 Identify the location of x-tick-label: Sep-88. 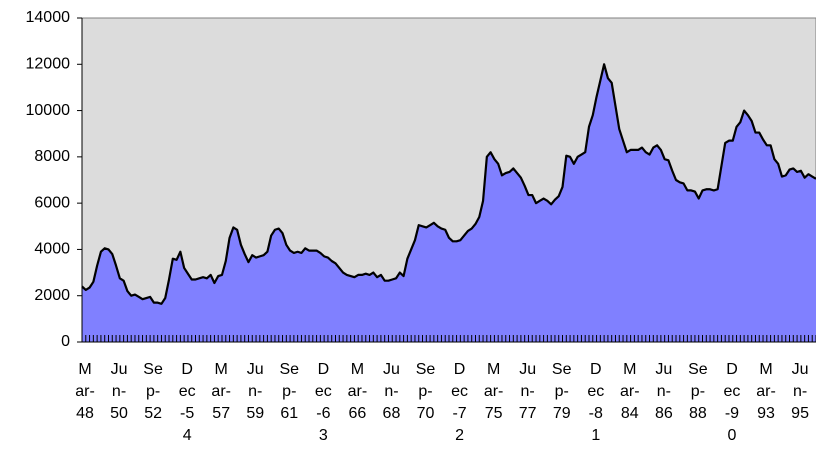
(698, 391).